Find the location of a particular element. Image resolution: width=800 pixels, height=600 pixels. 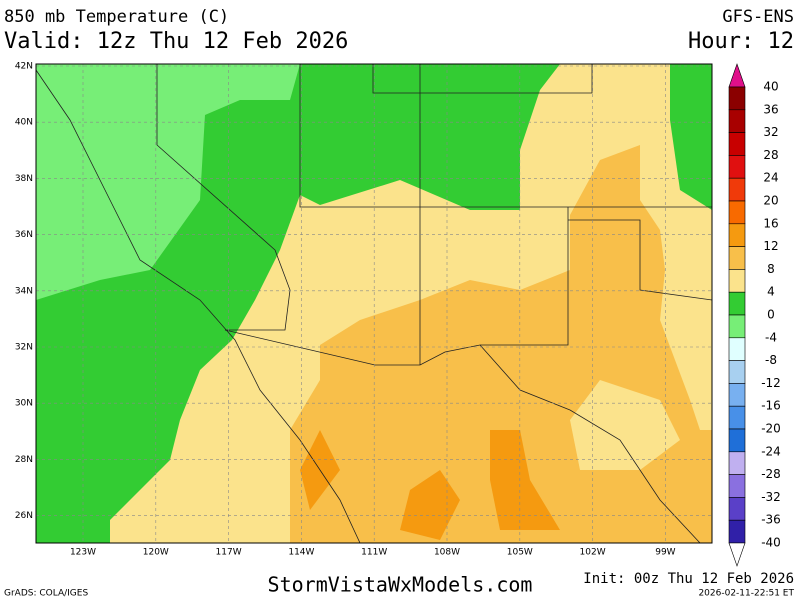

colorbar-label: -24 is located at coordinates (771, 451).